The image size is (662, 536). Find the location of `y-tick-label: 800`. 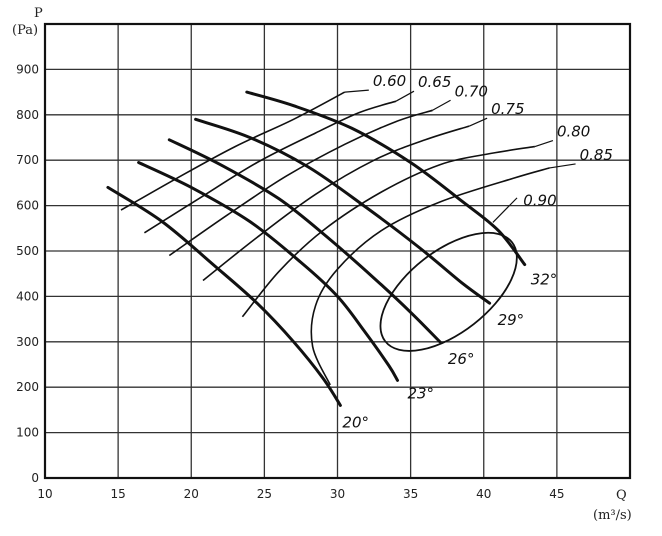

y-tick-label: 800 is located at coordinates (27, 115).